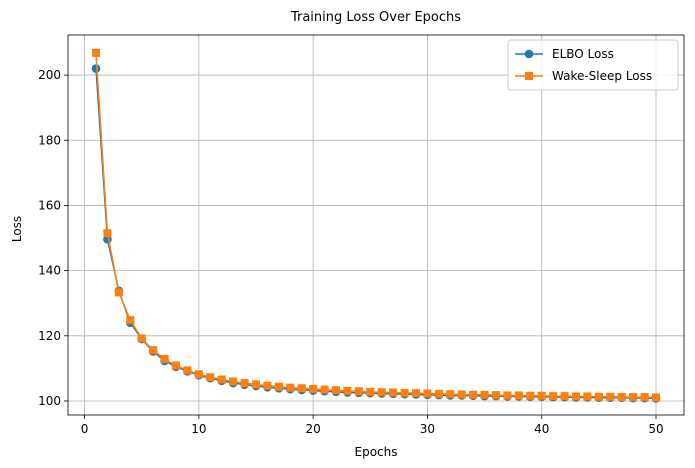 This screenshot has width=695, height=468. I want to click on legend-entry: Wake-Sleep Loss, so click(583, 76).